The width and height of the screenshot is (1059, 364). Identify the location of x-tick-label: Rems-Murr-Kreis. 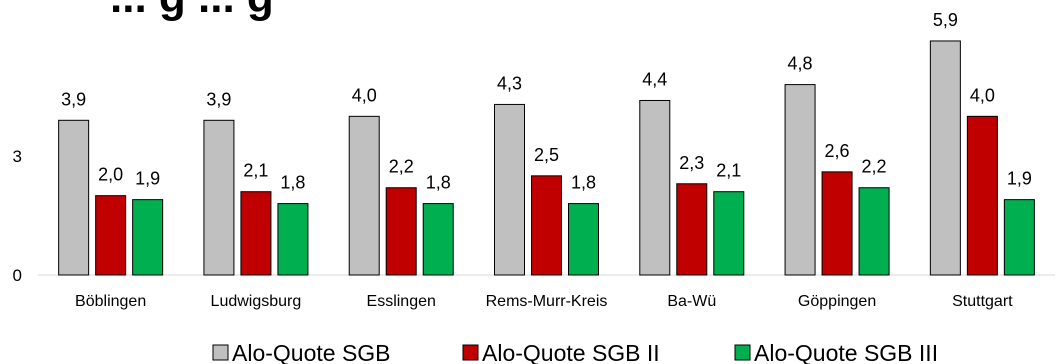
(547, 301).